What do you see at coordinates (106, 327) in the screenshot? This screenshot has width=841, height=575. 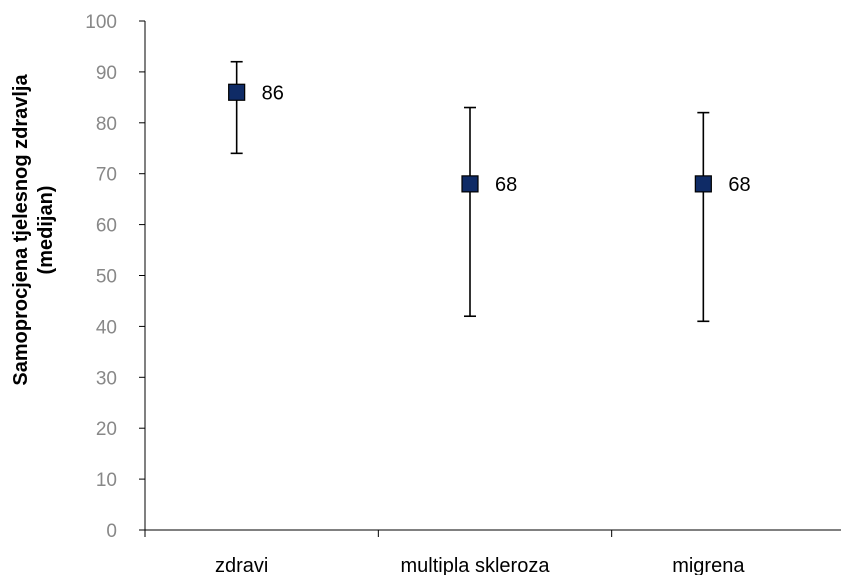 I see `y-tick-label: 40` at bounding box center [106, 327].